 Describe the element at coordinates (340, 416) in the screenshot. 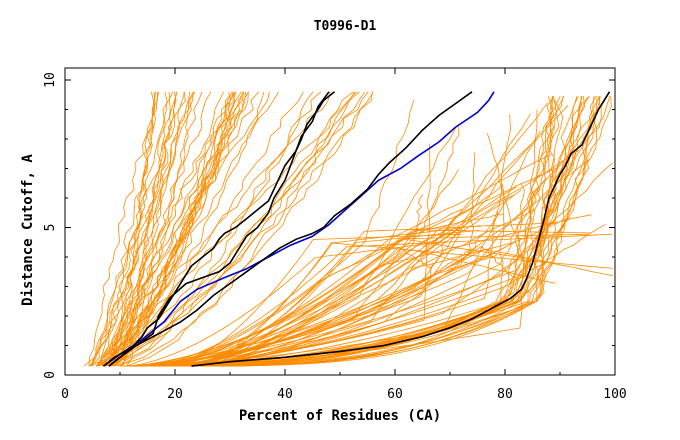

I see `x-axis-label: Percent of Residues (CA)` at that location.